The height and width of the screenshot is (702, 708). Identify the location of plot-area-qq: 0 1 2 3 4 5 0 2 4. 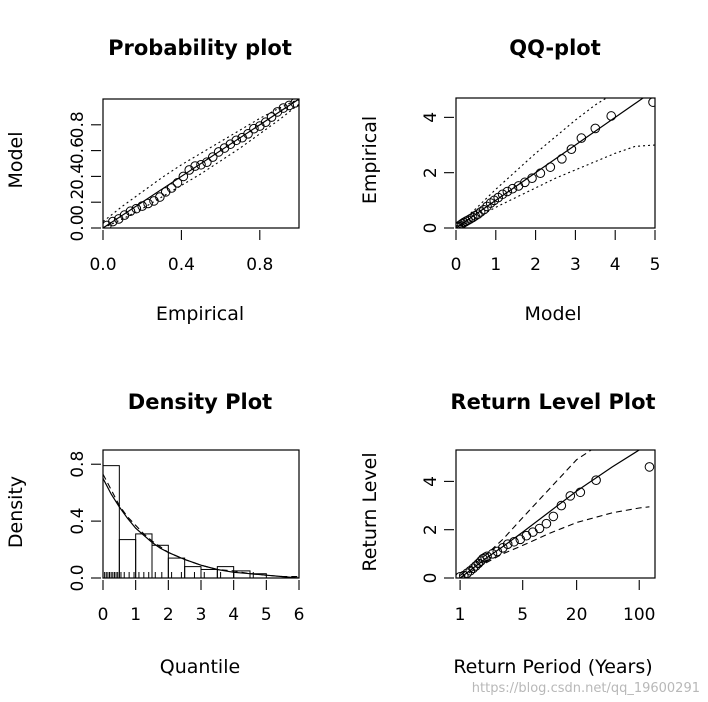
(541, 186).